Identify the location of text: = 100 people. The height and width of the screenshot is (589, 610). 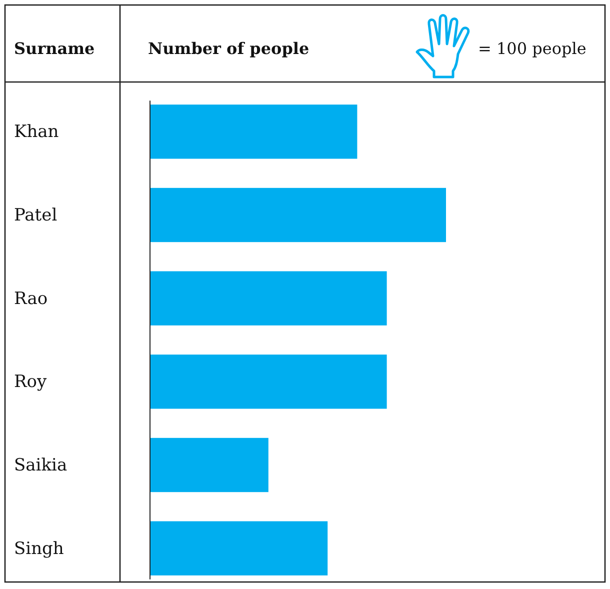
(532, 48).